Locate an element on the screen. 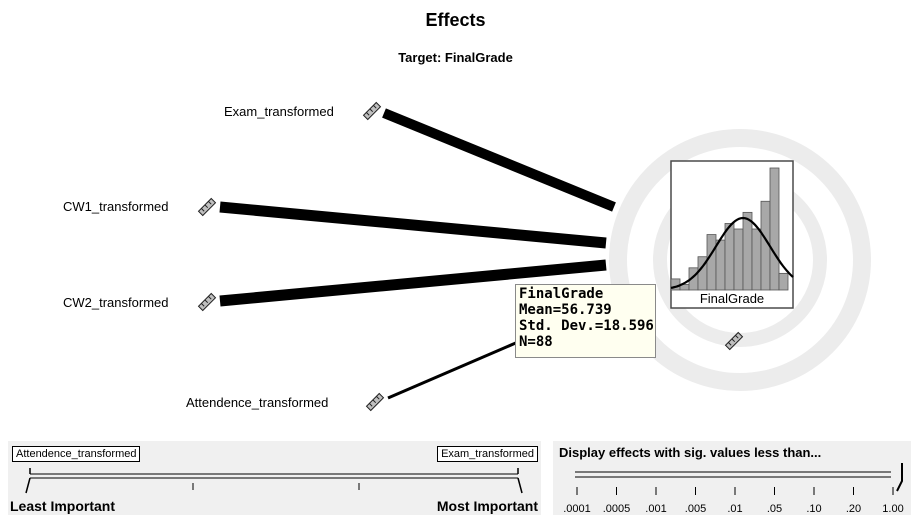 The width and height of the screenshot is (911, 515). importance-left-handle is located at coordinates (28, 481).